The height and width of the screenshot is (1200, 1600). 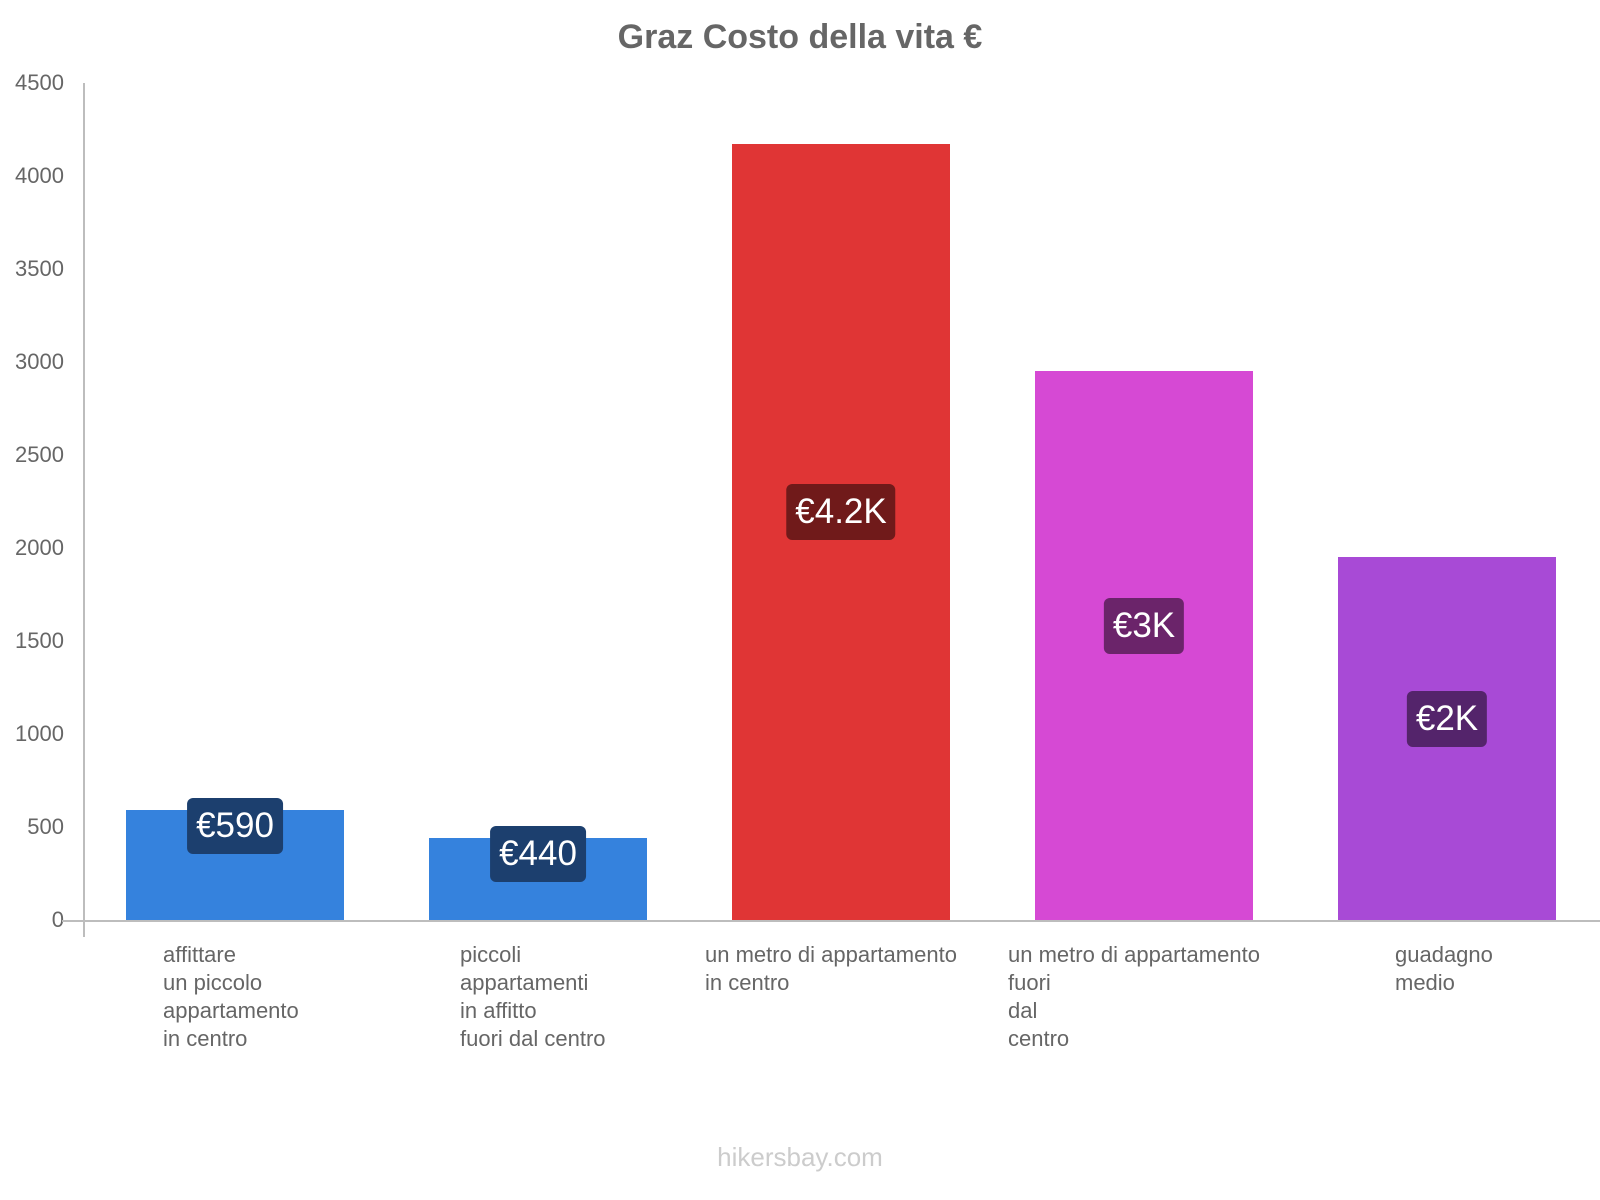 I want to click on x-axis-line, so click(x=831, y=921).